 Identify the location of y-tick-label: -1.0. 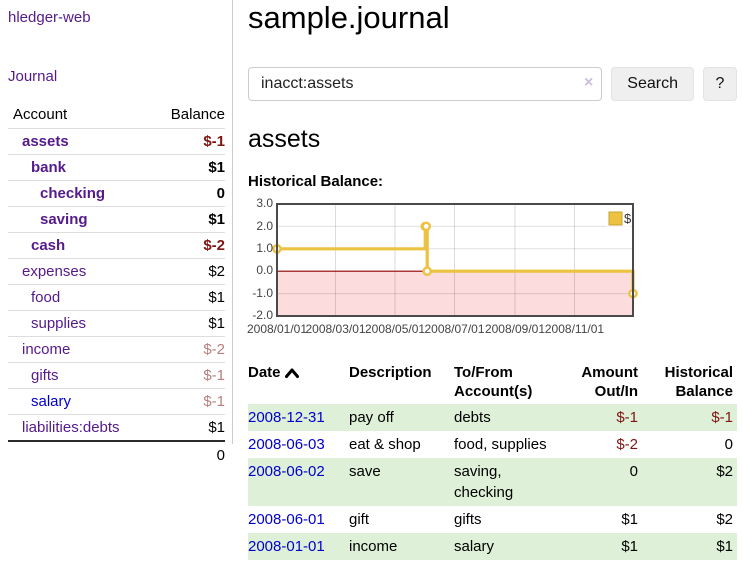
(262, 292).